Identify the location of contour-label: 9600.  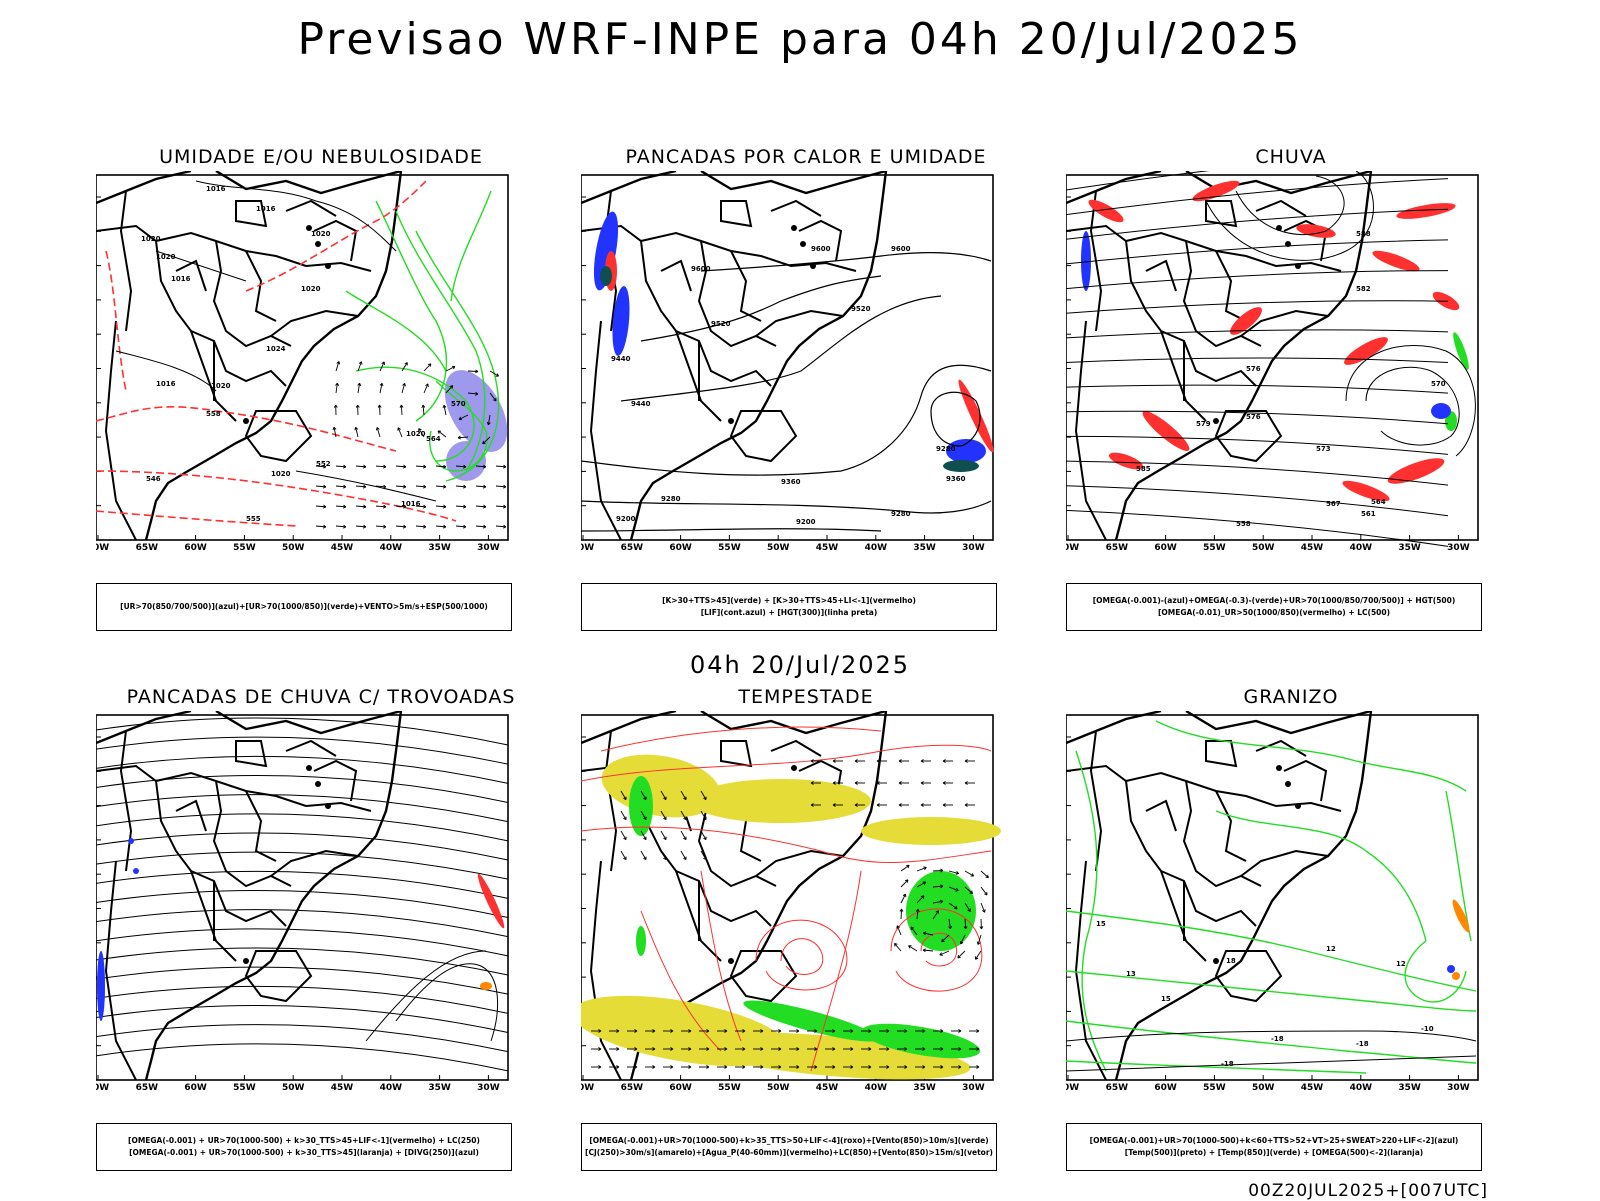
(901, 249).